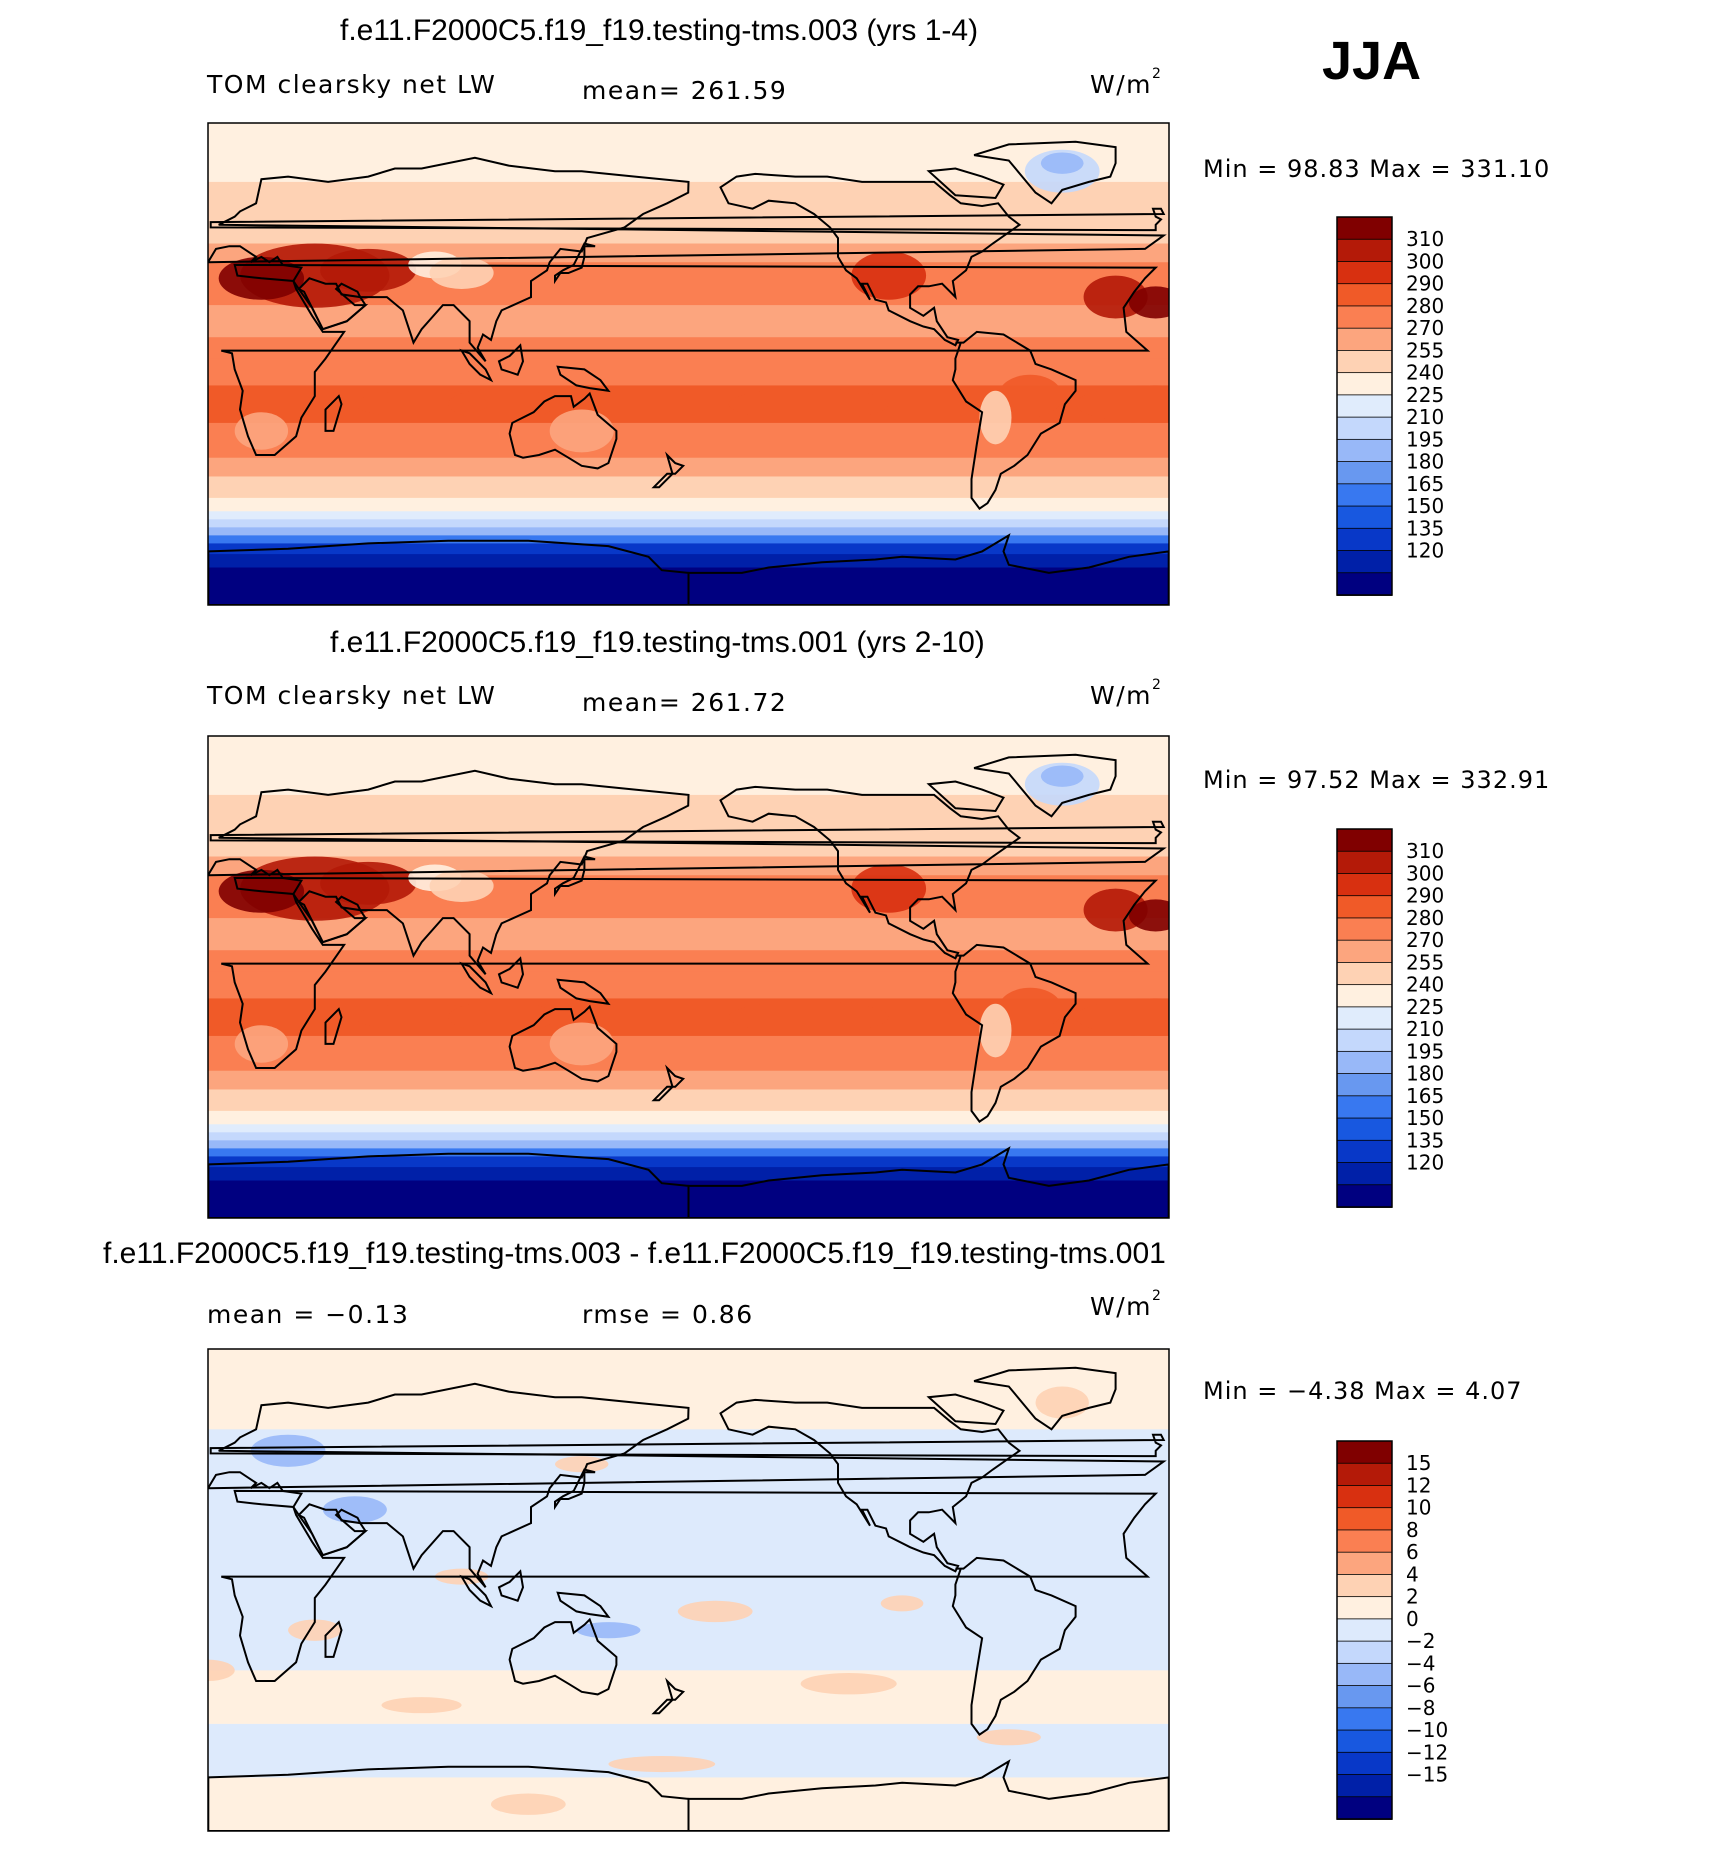 This screenshot has height=1863, width=1710. Describe the element at coordinates (1412, 1619) in the screenshot. I see `colorbar-panel3-tick-label: 0` at that location.